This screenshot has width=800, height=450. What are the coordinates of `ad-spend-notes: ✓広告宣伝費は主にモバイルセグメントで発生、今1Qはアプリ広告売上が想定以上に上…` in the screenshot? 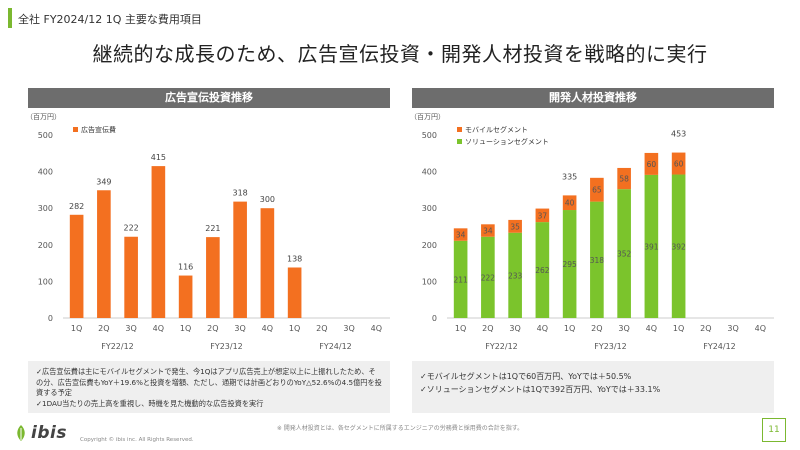 It's located at (209, 387).